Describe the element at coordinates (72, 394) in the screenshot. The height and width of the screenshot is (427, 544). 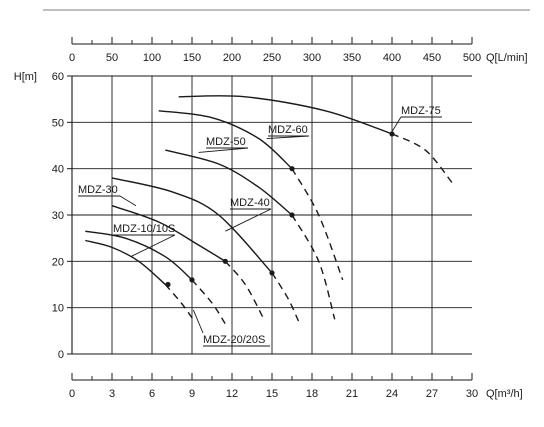
I see `bottom-tick-label: 0` at that location.